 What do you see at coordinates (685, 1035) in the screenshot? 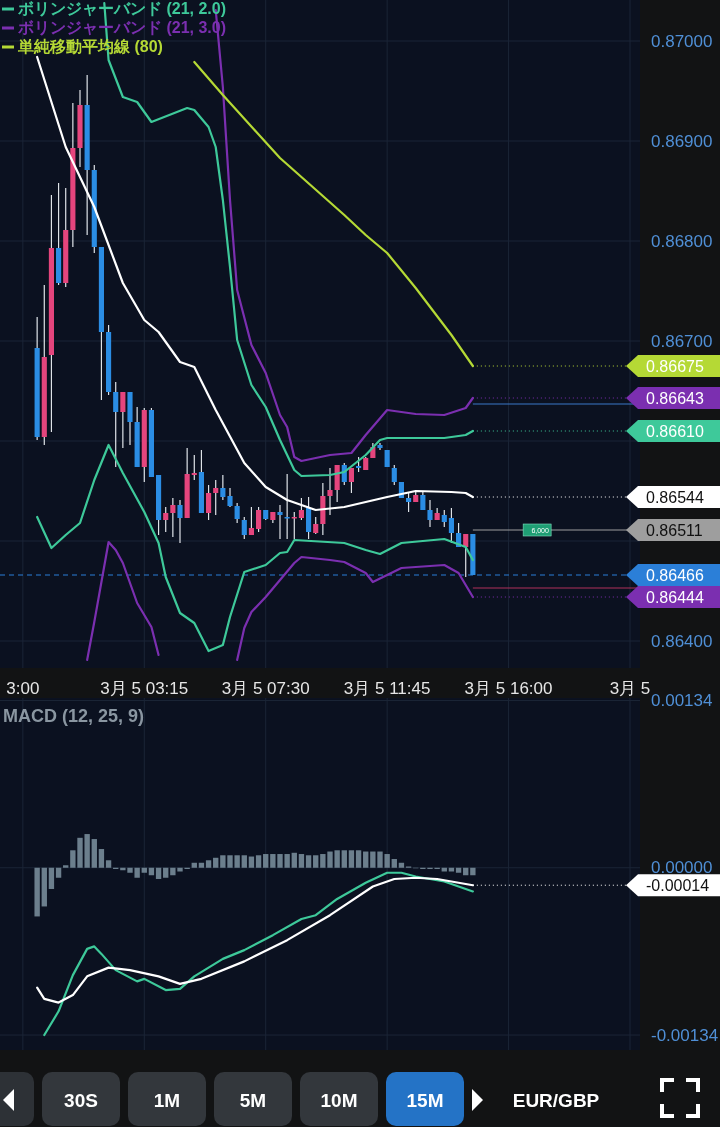
I see `y-tick-label: -0.00134` at bounding box center [685, 1035].